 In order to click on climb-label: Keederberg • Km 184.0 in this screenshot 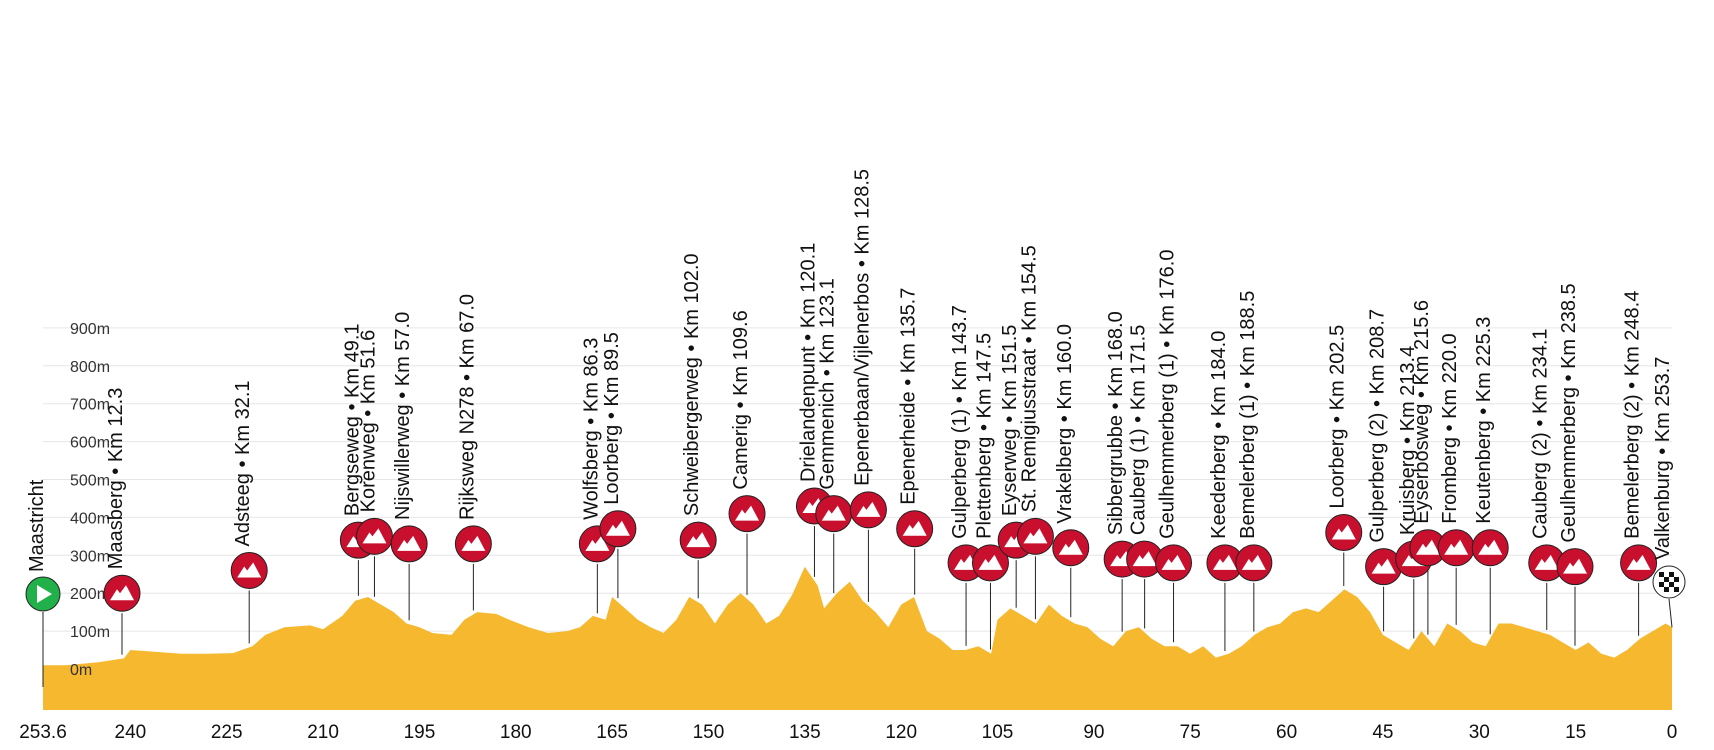, I will do `click(1219, 435)`.